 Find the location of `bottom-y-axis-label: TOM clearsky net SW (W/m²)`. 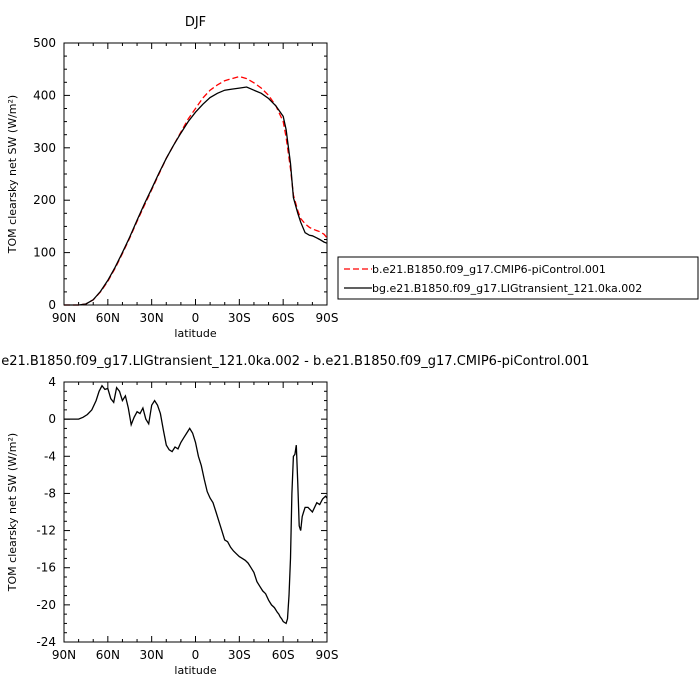

bottom-y-axis-label: TOM clearsky net SW (W/m²) is located at coordinates (12, 512).